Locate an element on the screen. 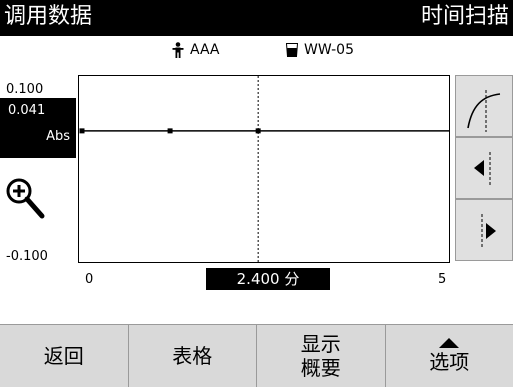  current-value: 0.041 is located at coordinates (27, 110).